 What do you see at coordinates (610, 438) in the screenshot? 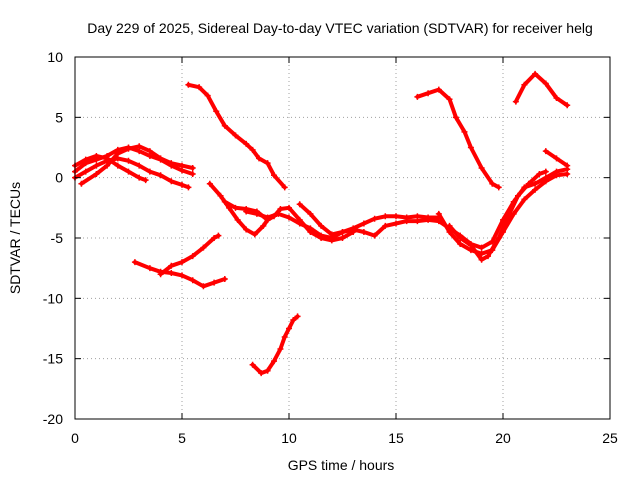
I see `x-tick-label: 25` at bounding box center [610, 438].